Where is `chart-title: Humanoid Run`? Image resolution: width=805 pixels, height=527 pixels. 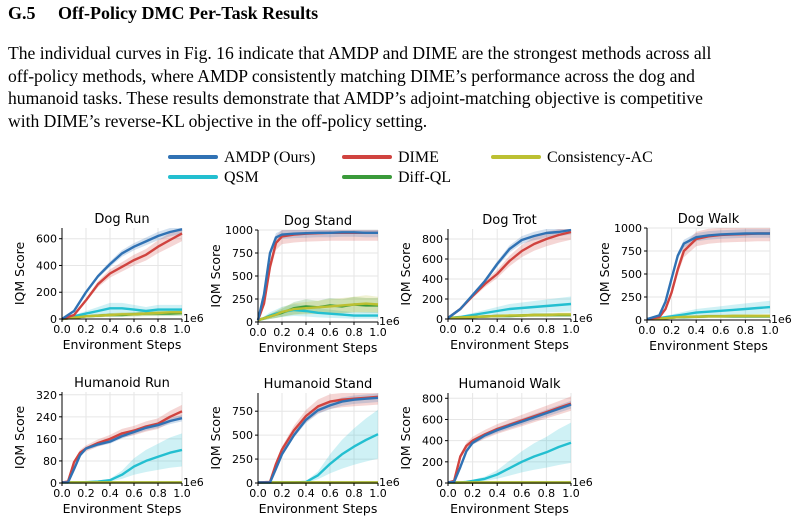
chart-title: Humanoid Run is located at coordinates (122, 383).